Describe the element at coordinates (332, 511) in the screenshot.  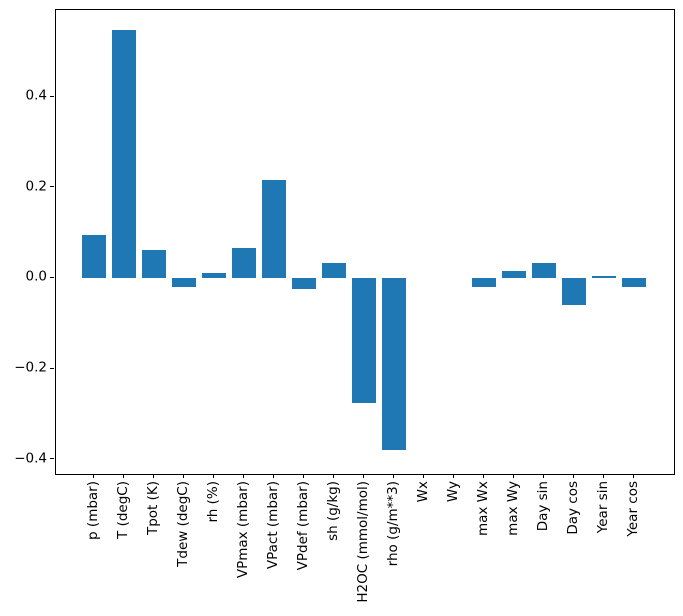
I see `x-tick-label: sh (g/kg)` at that location.